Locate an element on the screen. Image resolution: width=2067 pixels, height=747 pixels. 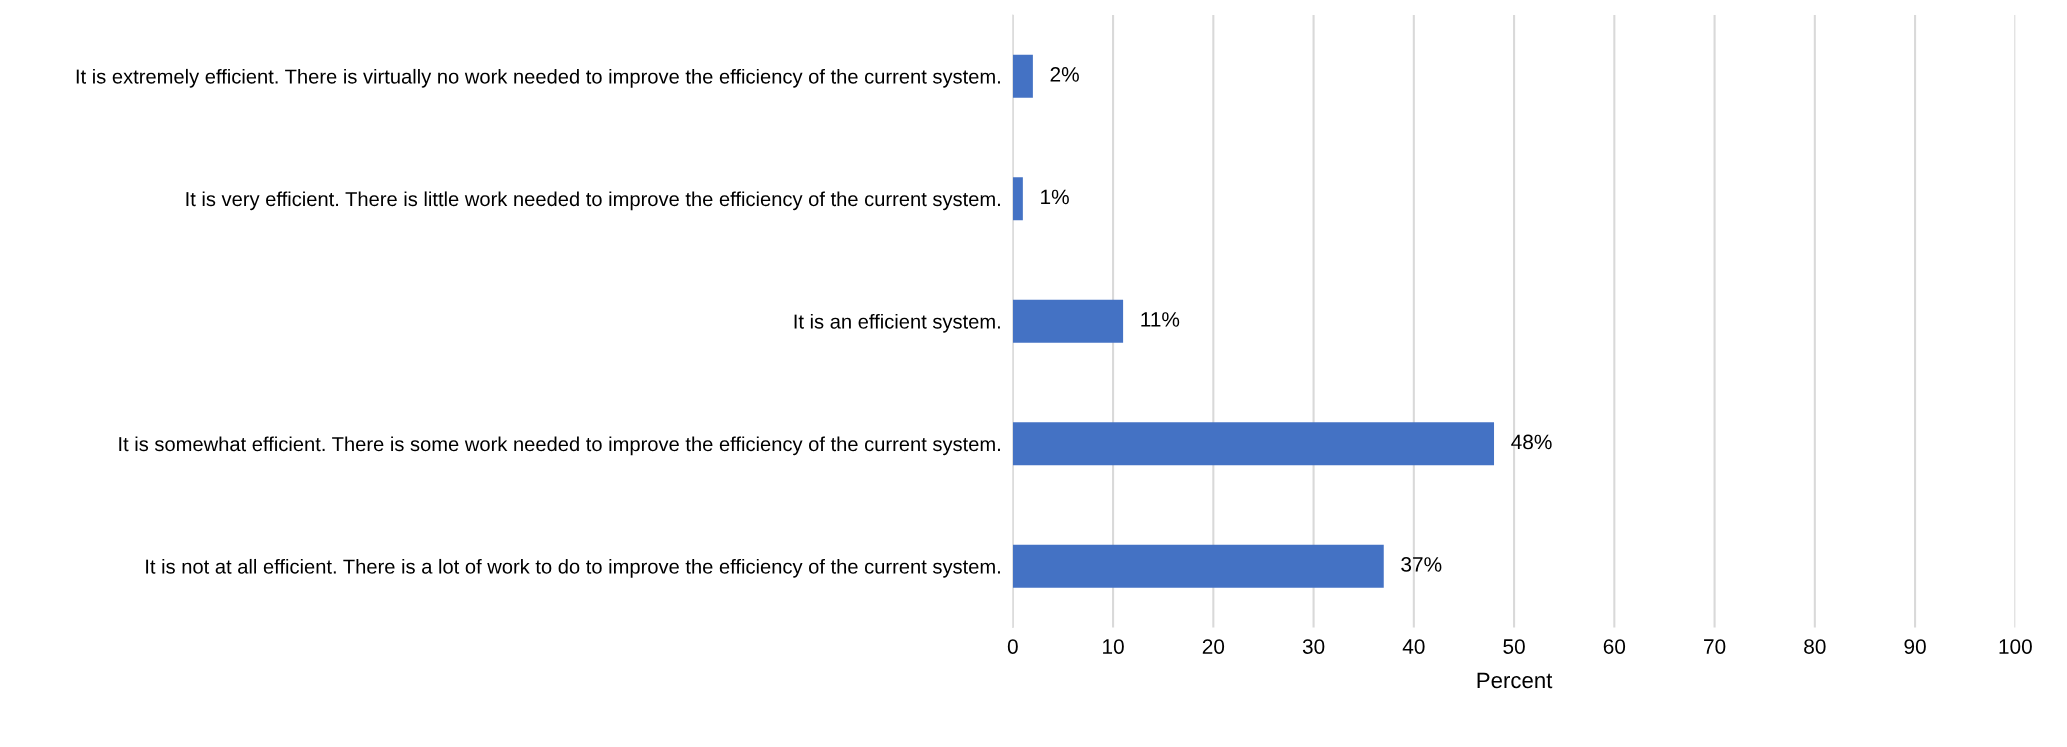
data-label: 1% is located at coordinates (1055, 197).